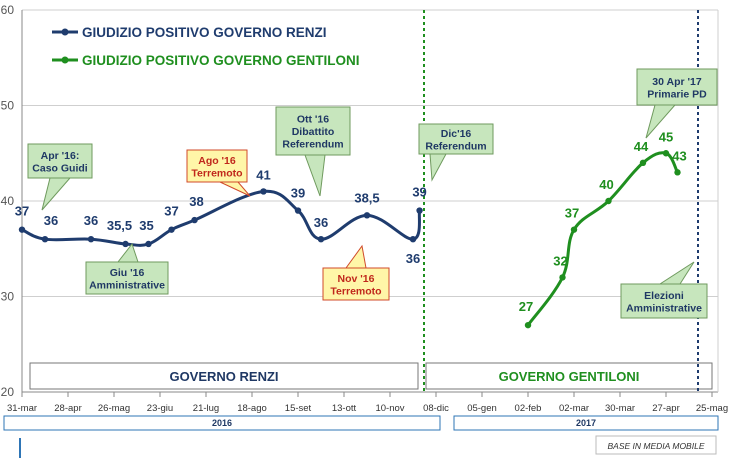 The height and width of the screenshot is (460, 736). Describe the element at coordinates (204, 32) in the screenshot. I see `legend-entry: GIUDIZIO POSITIVO GOVERNO RENZI` at that location.